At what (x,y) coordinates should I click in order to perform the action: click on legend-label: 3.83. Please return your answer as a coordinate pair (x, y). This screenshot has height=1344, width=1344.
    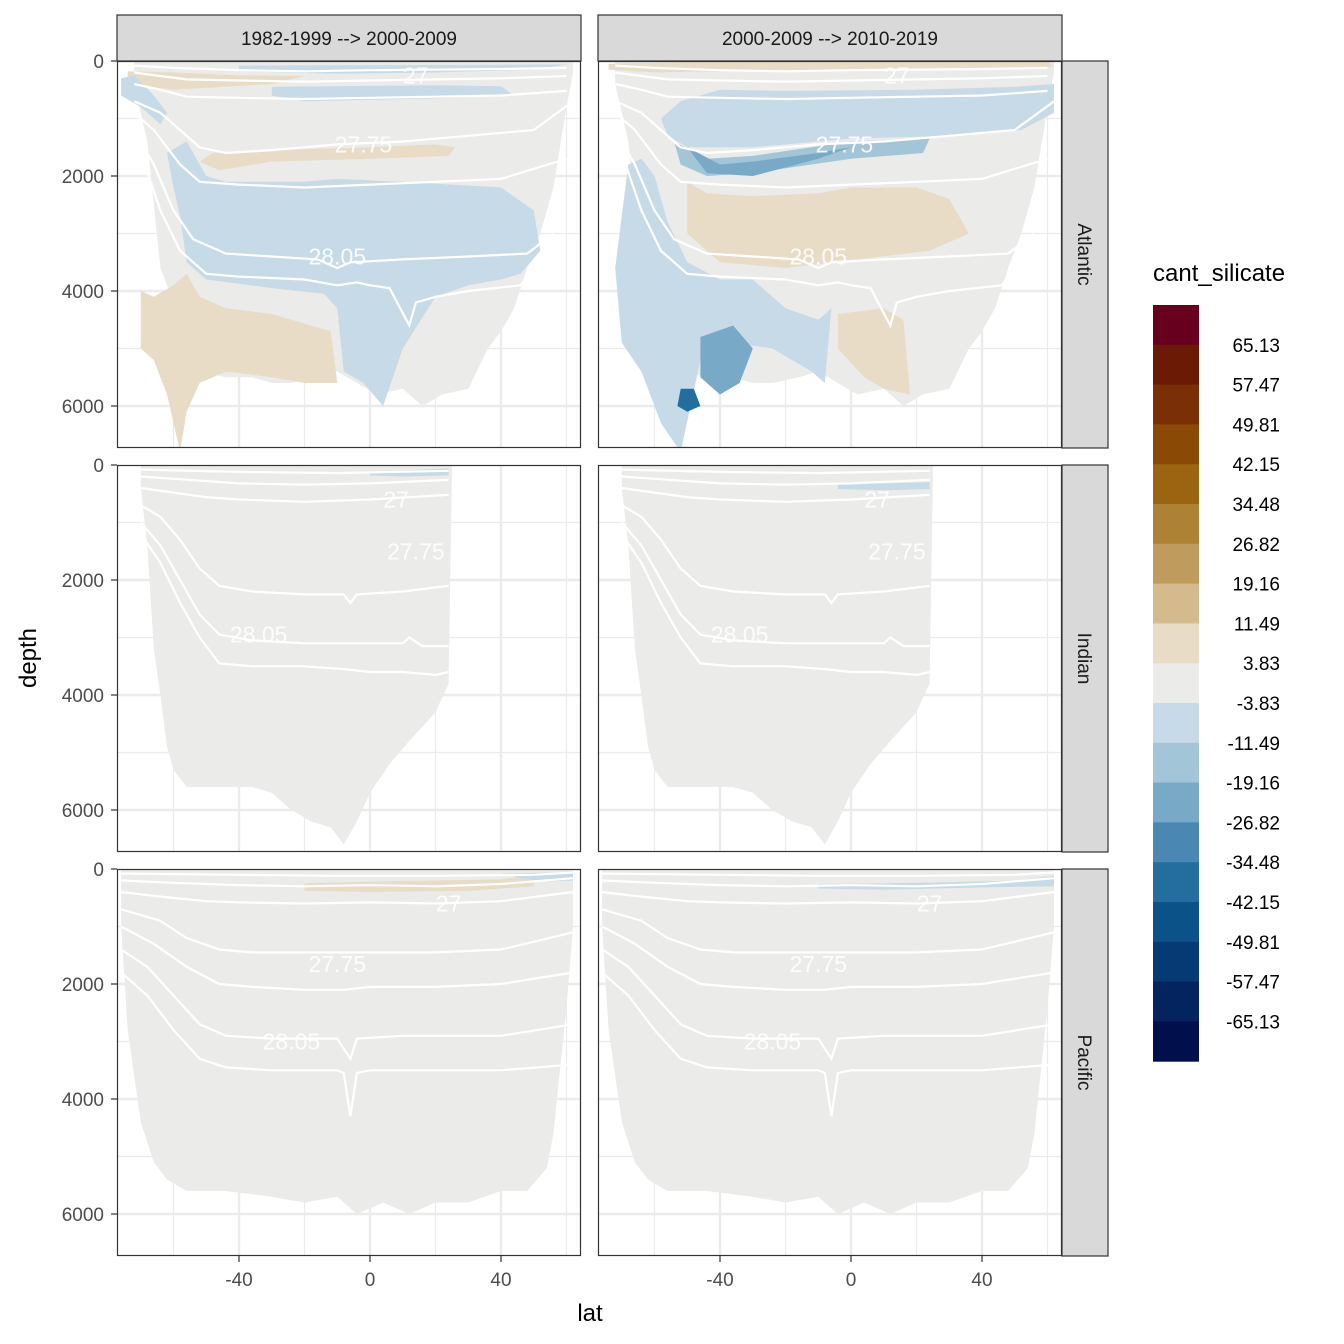
    Looking at the image, I should click on (1261, 664).